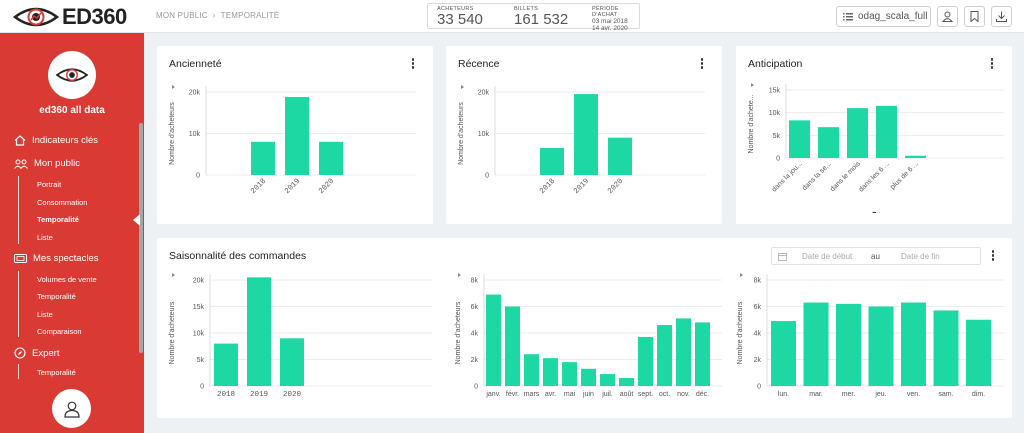  I want to click on sidebar-subitem-liste: Liste, so click(45, 237).